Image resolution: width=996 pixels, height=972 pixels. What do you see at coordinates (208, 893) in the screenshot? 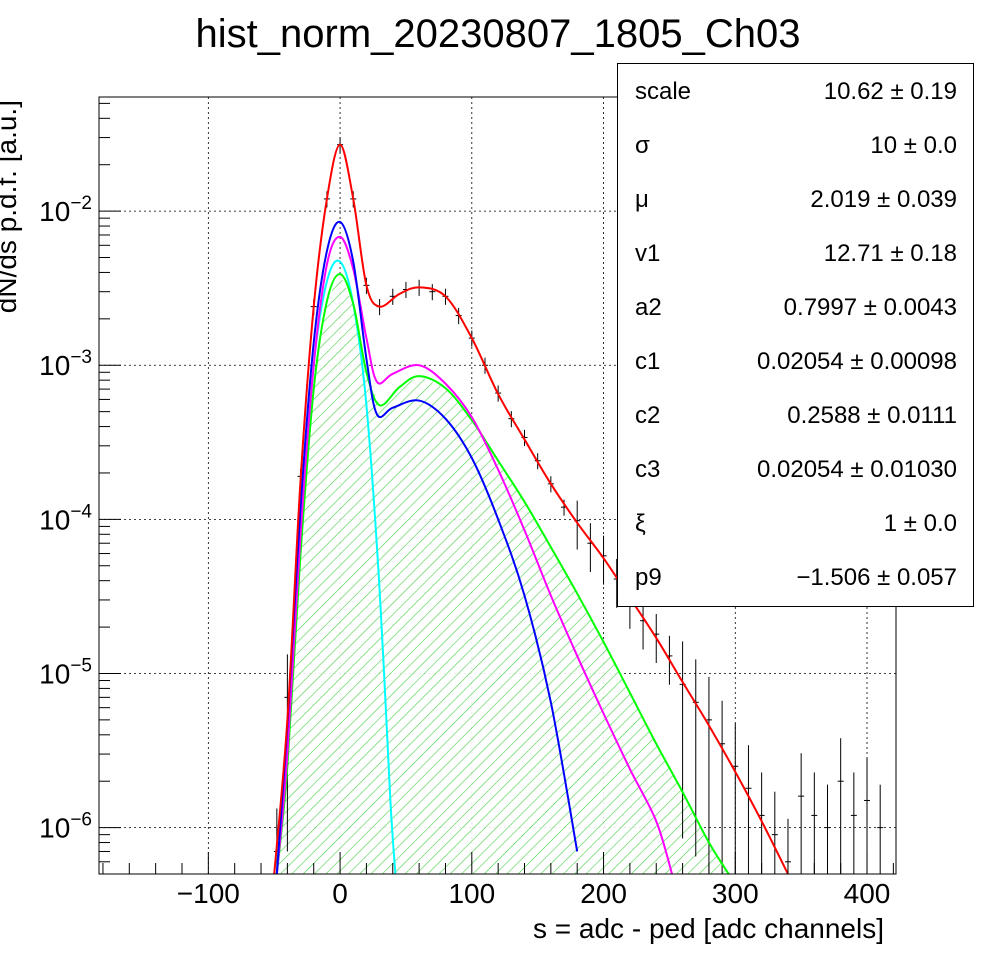
I see `x-tick-label: −100` at bounding box center [208, 893].